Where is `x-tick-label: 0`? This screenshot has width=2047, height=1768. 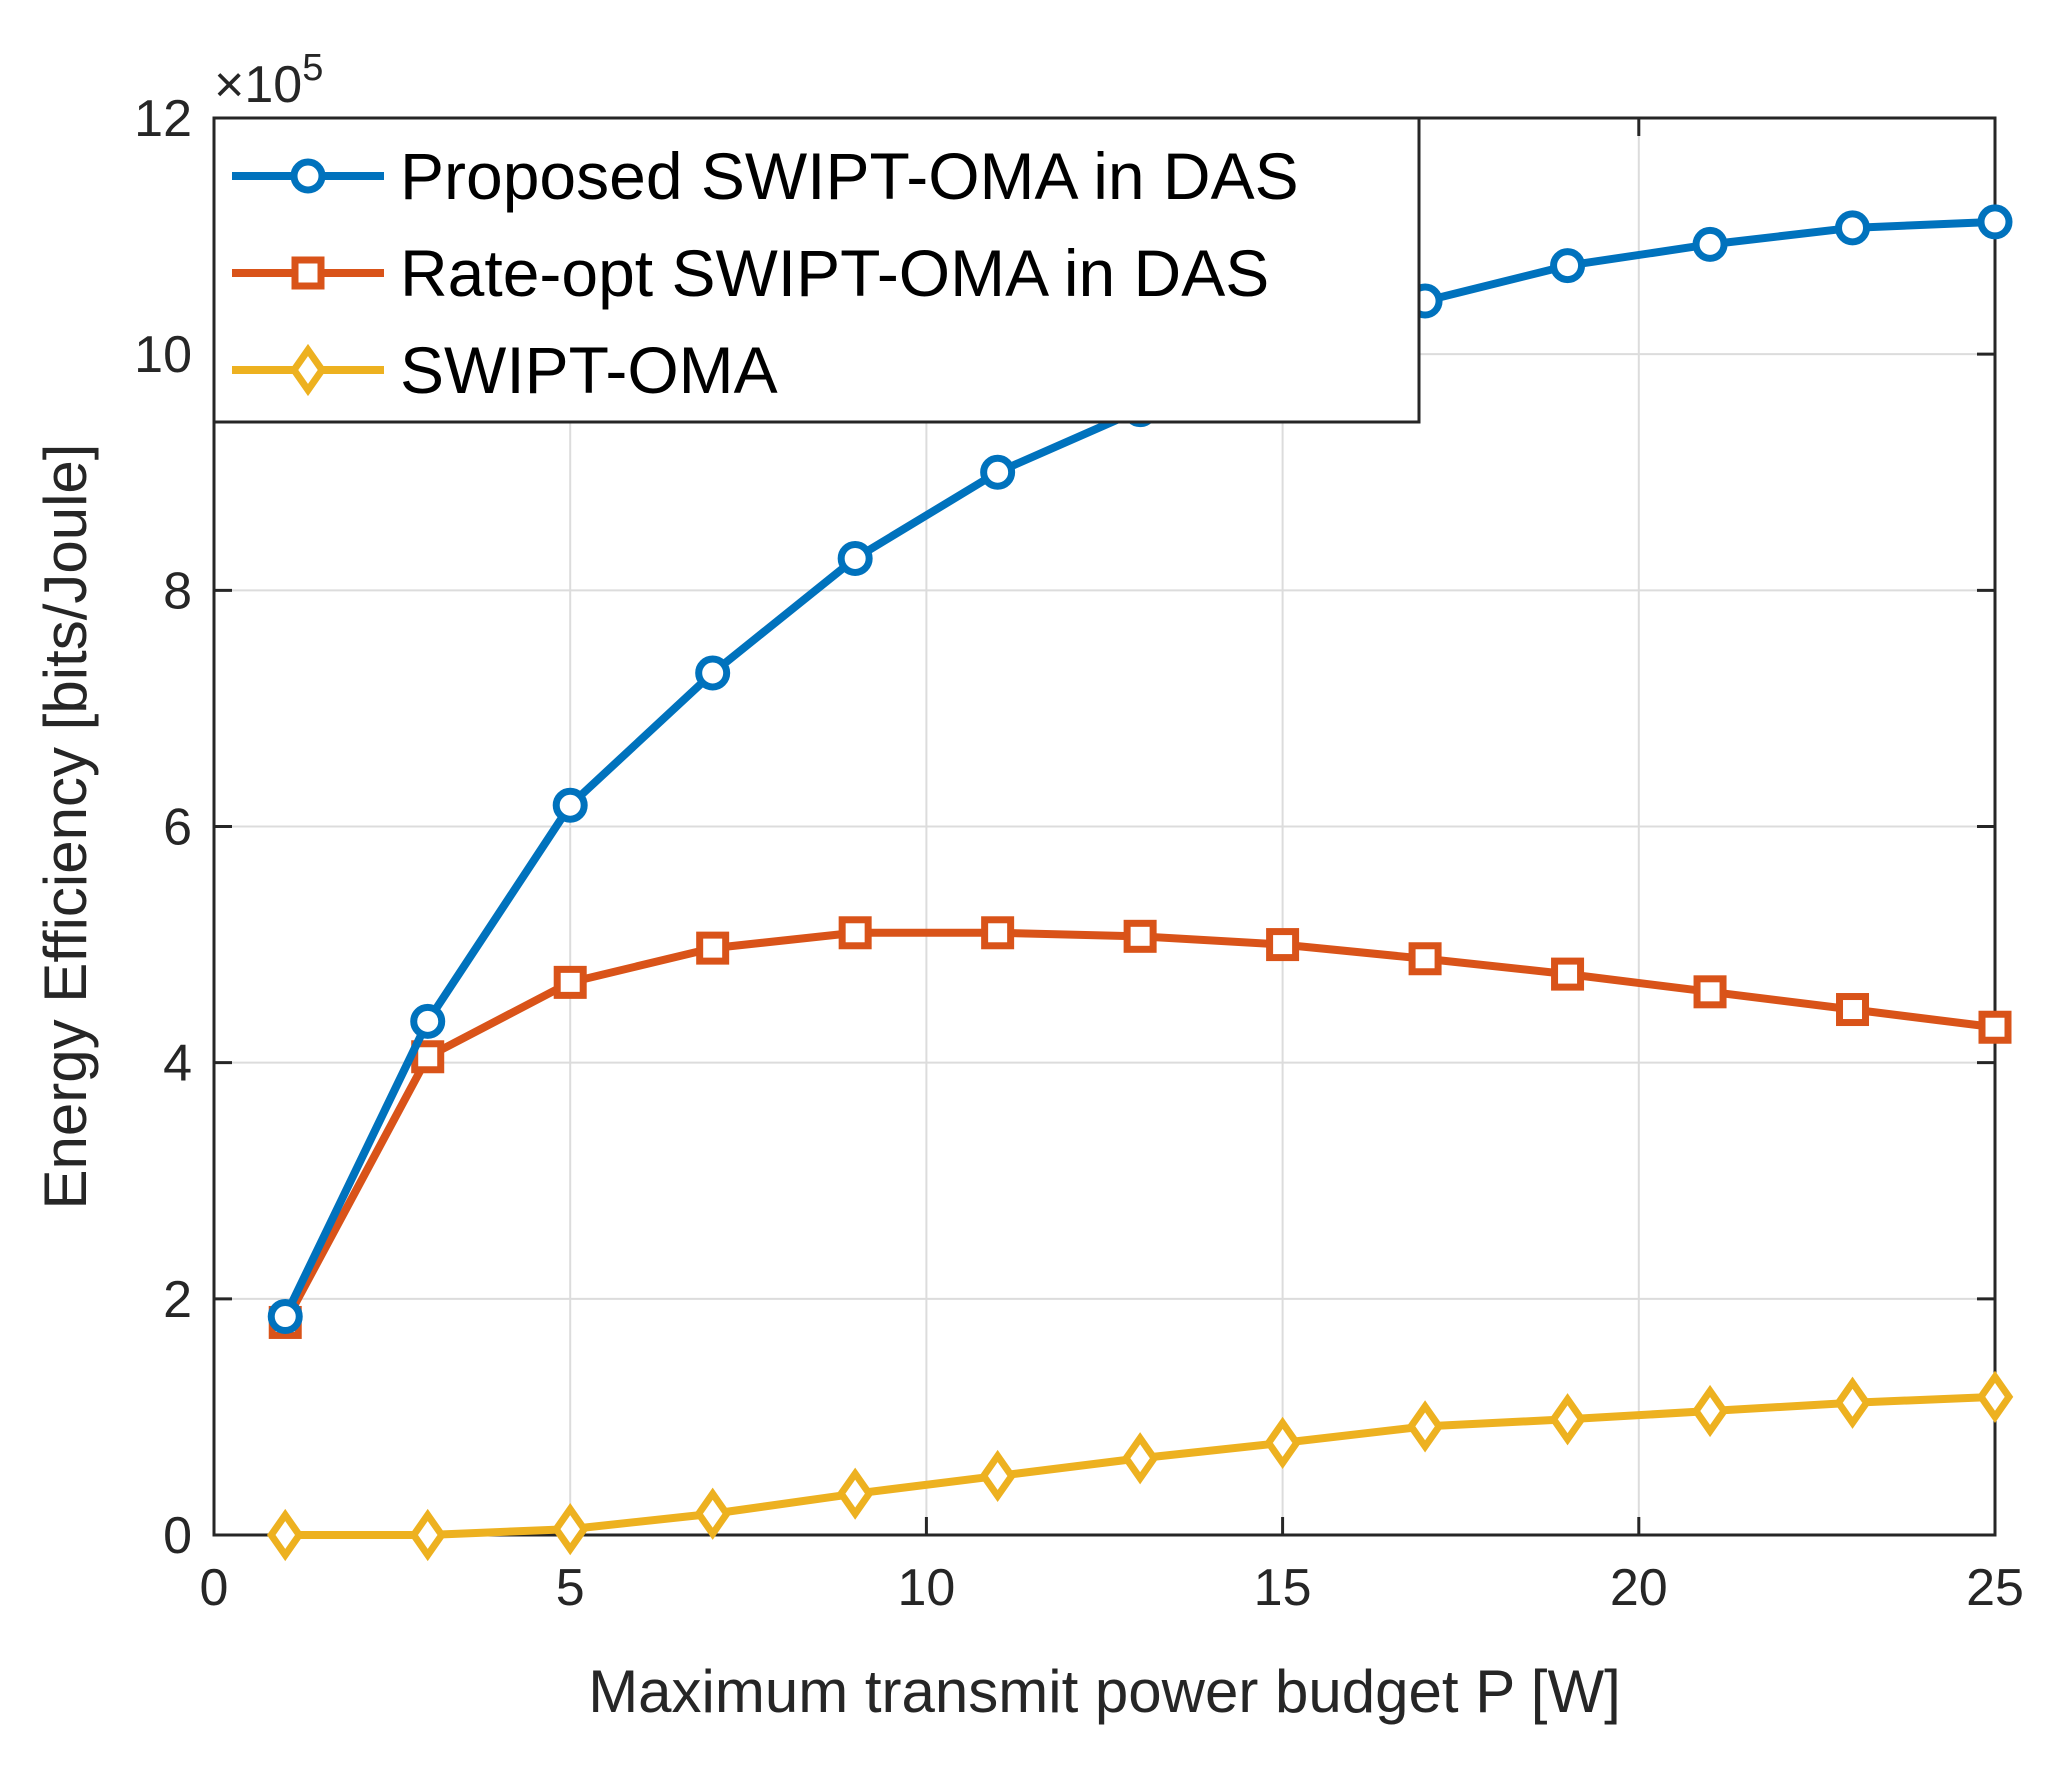 x-tick-label: 0 is located at coordinates (214, 1588).